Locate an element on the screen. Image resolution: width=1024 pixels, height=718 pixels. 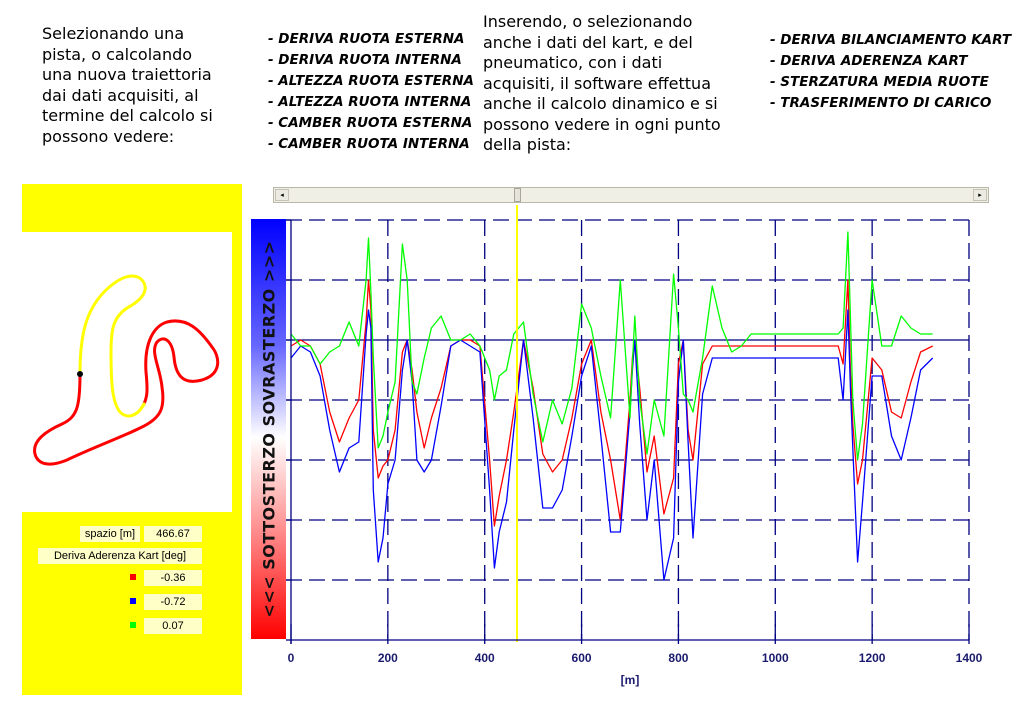
scroll-thumb is located at coordinates (517, 195).